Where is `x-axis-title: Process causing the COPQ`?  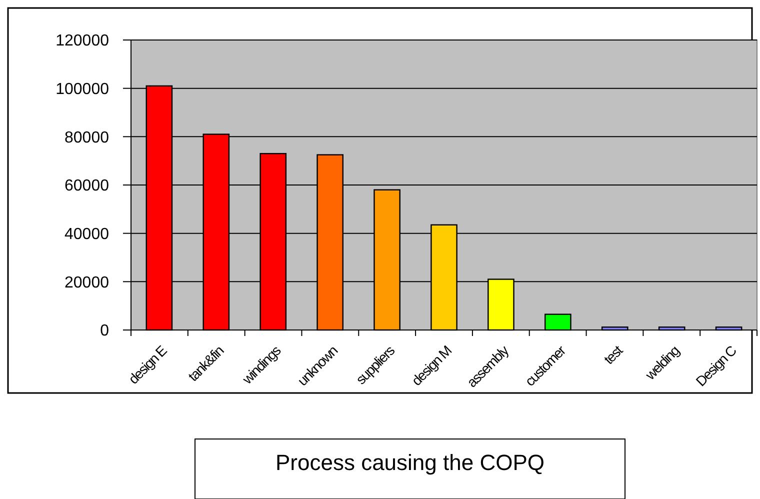
x-axis-title: Process causing the COPQ is located at coordinates (410, 462).